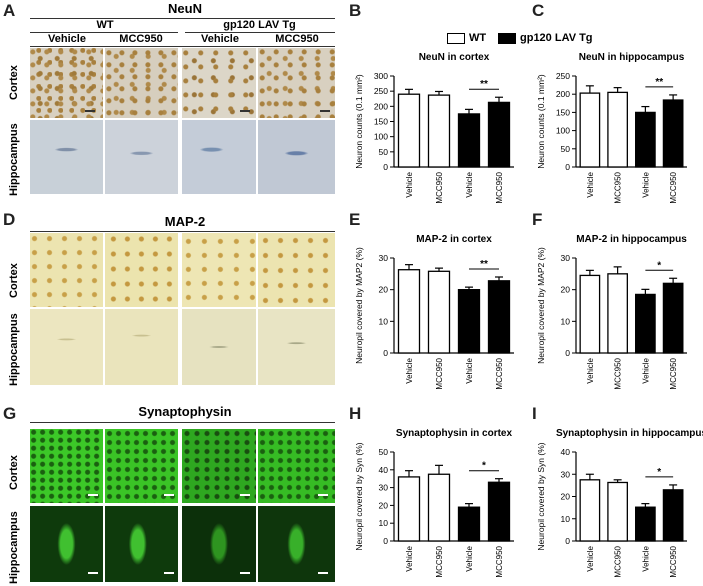 The image size is (703, 586). What do you see at coordinates (456, 38) in the screenshot?
I see `legend-wt-swatch` at bounding box center [456, 38].